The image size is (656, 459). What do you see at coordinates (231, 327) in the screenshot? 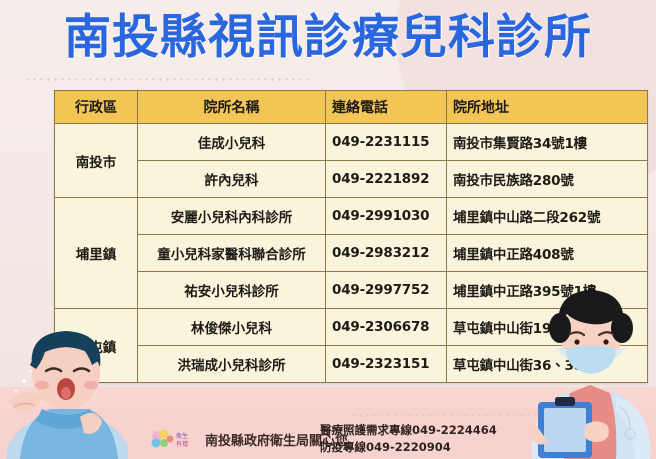
I see `cell-clinic-name: 林俊傑小兒科` at bounding box center [231, 327].